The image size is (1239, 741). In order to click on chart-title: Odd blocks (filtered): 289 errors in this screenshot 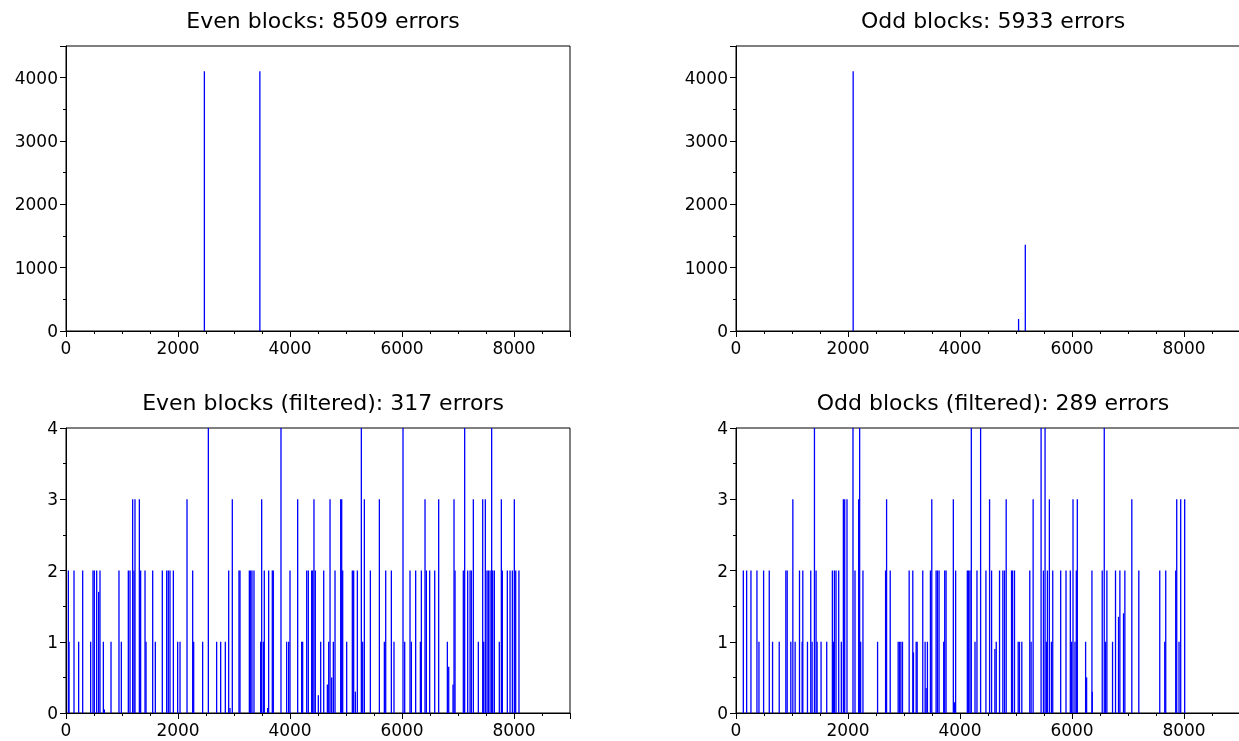, I will do `click(993, 402)`.